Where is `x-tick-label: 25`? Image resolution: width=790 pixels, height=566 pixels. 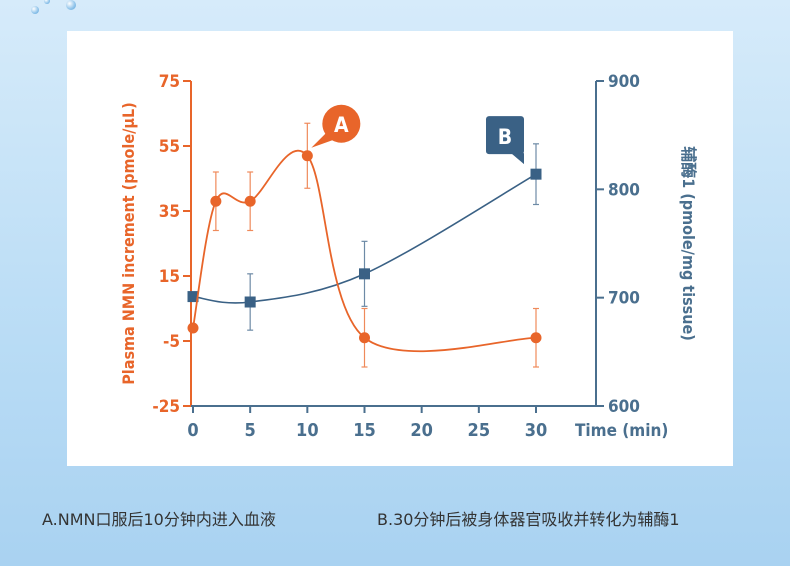
x-tick-label: 25 is located at coordinates (479, 430).